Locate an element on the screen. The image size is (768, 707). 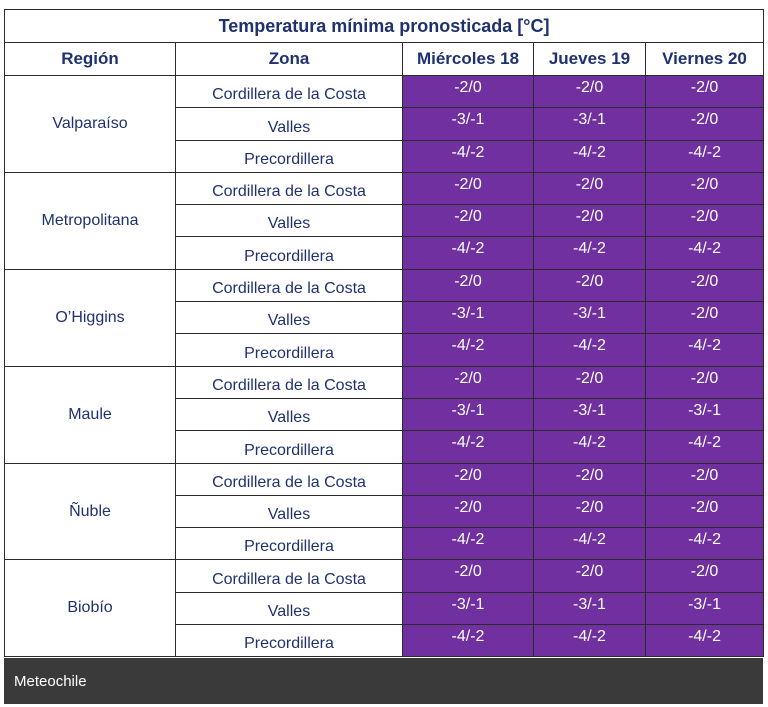
column-header-thursday: Jueves 19 is located at coordinates (589, 59).